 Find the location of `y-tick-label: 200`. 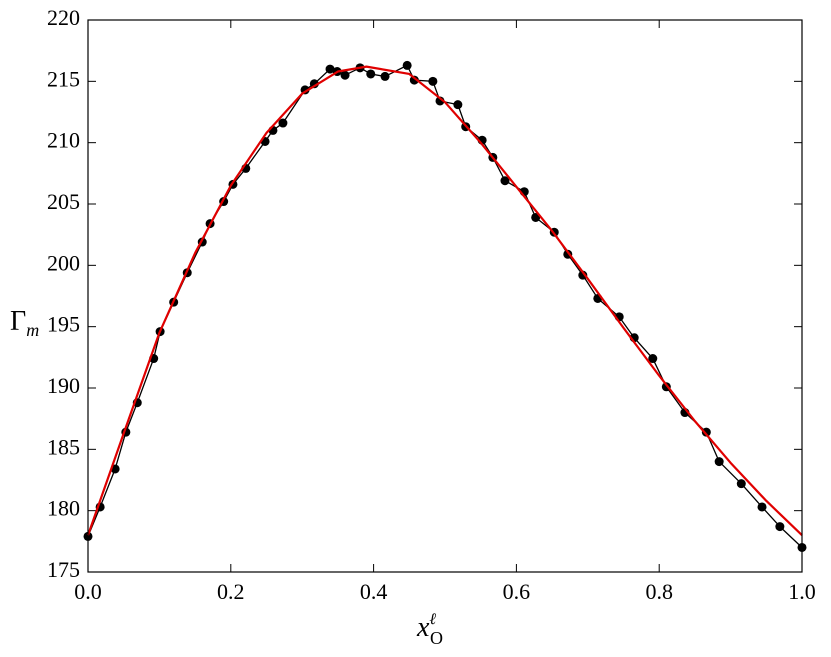

y-tick-label: 200 is located at coordinates (63, 262).